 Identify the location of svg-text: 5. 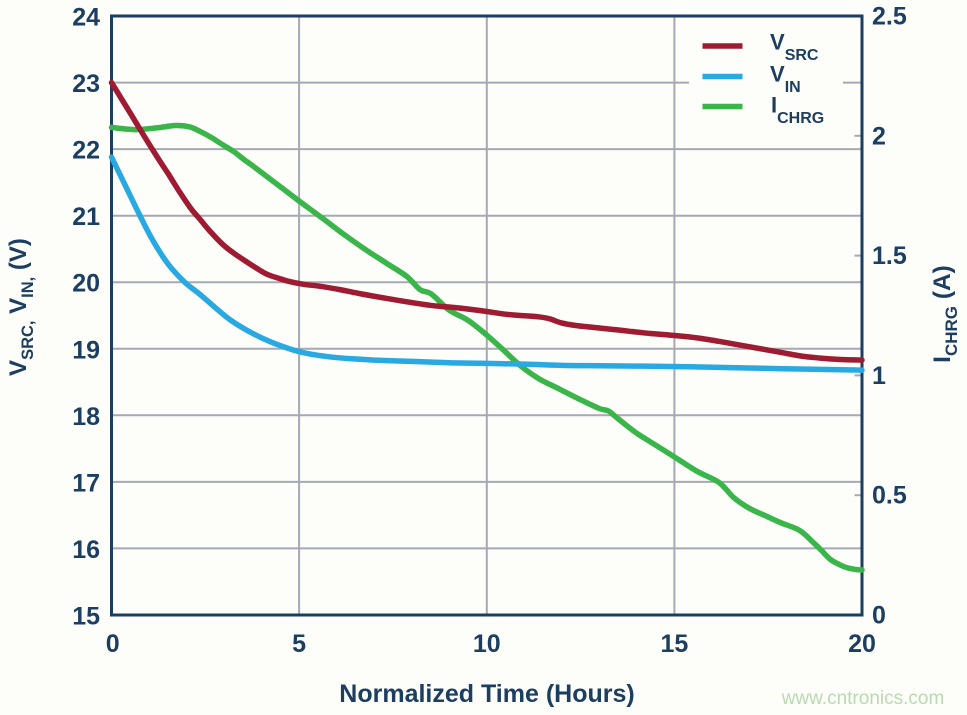
(299, 644).